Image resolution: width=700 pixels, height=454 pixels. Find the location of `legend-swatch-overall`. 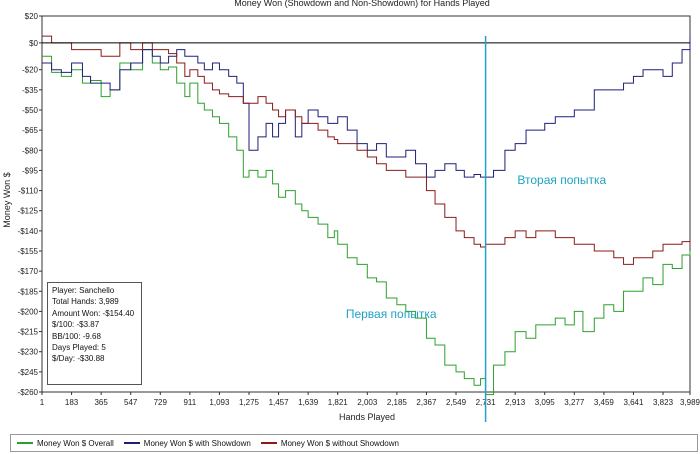

legend-swatch-overall is located at coordinates (25, 443).